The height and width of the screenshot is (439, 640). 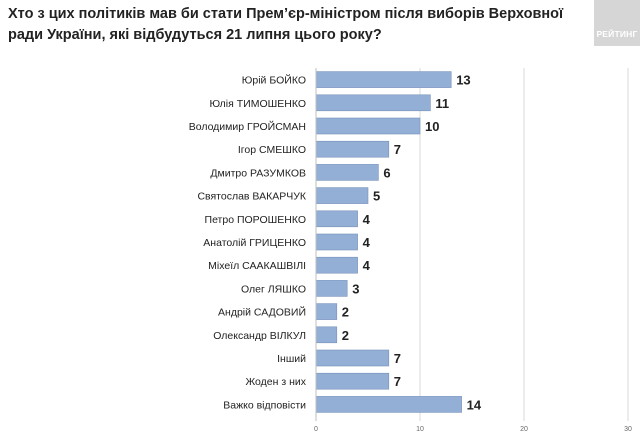 I want to click on value-label: 11, so click(x=442, y=103).